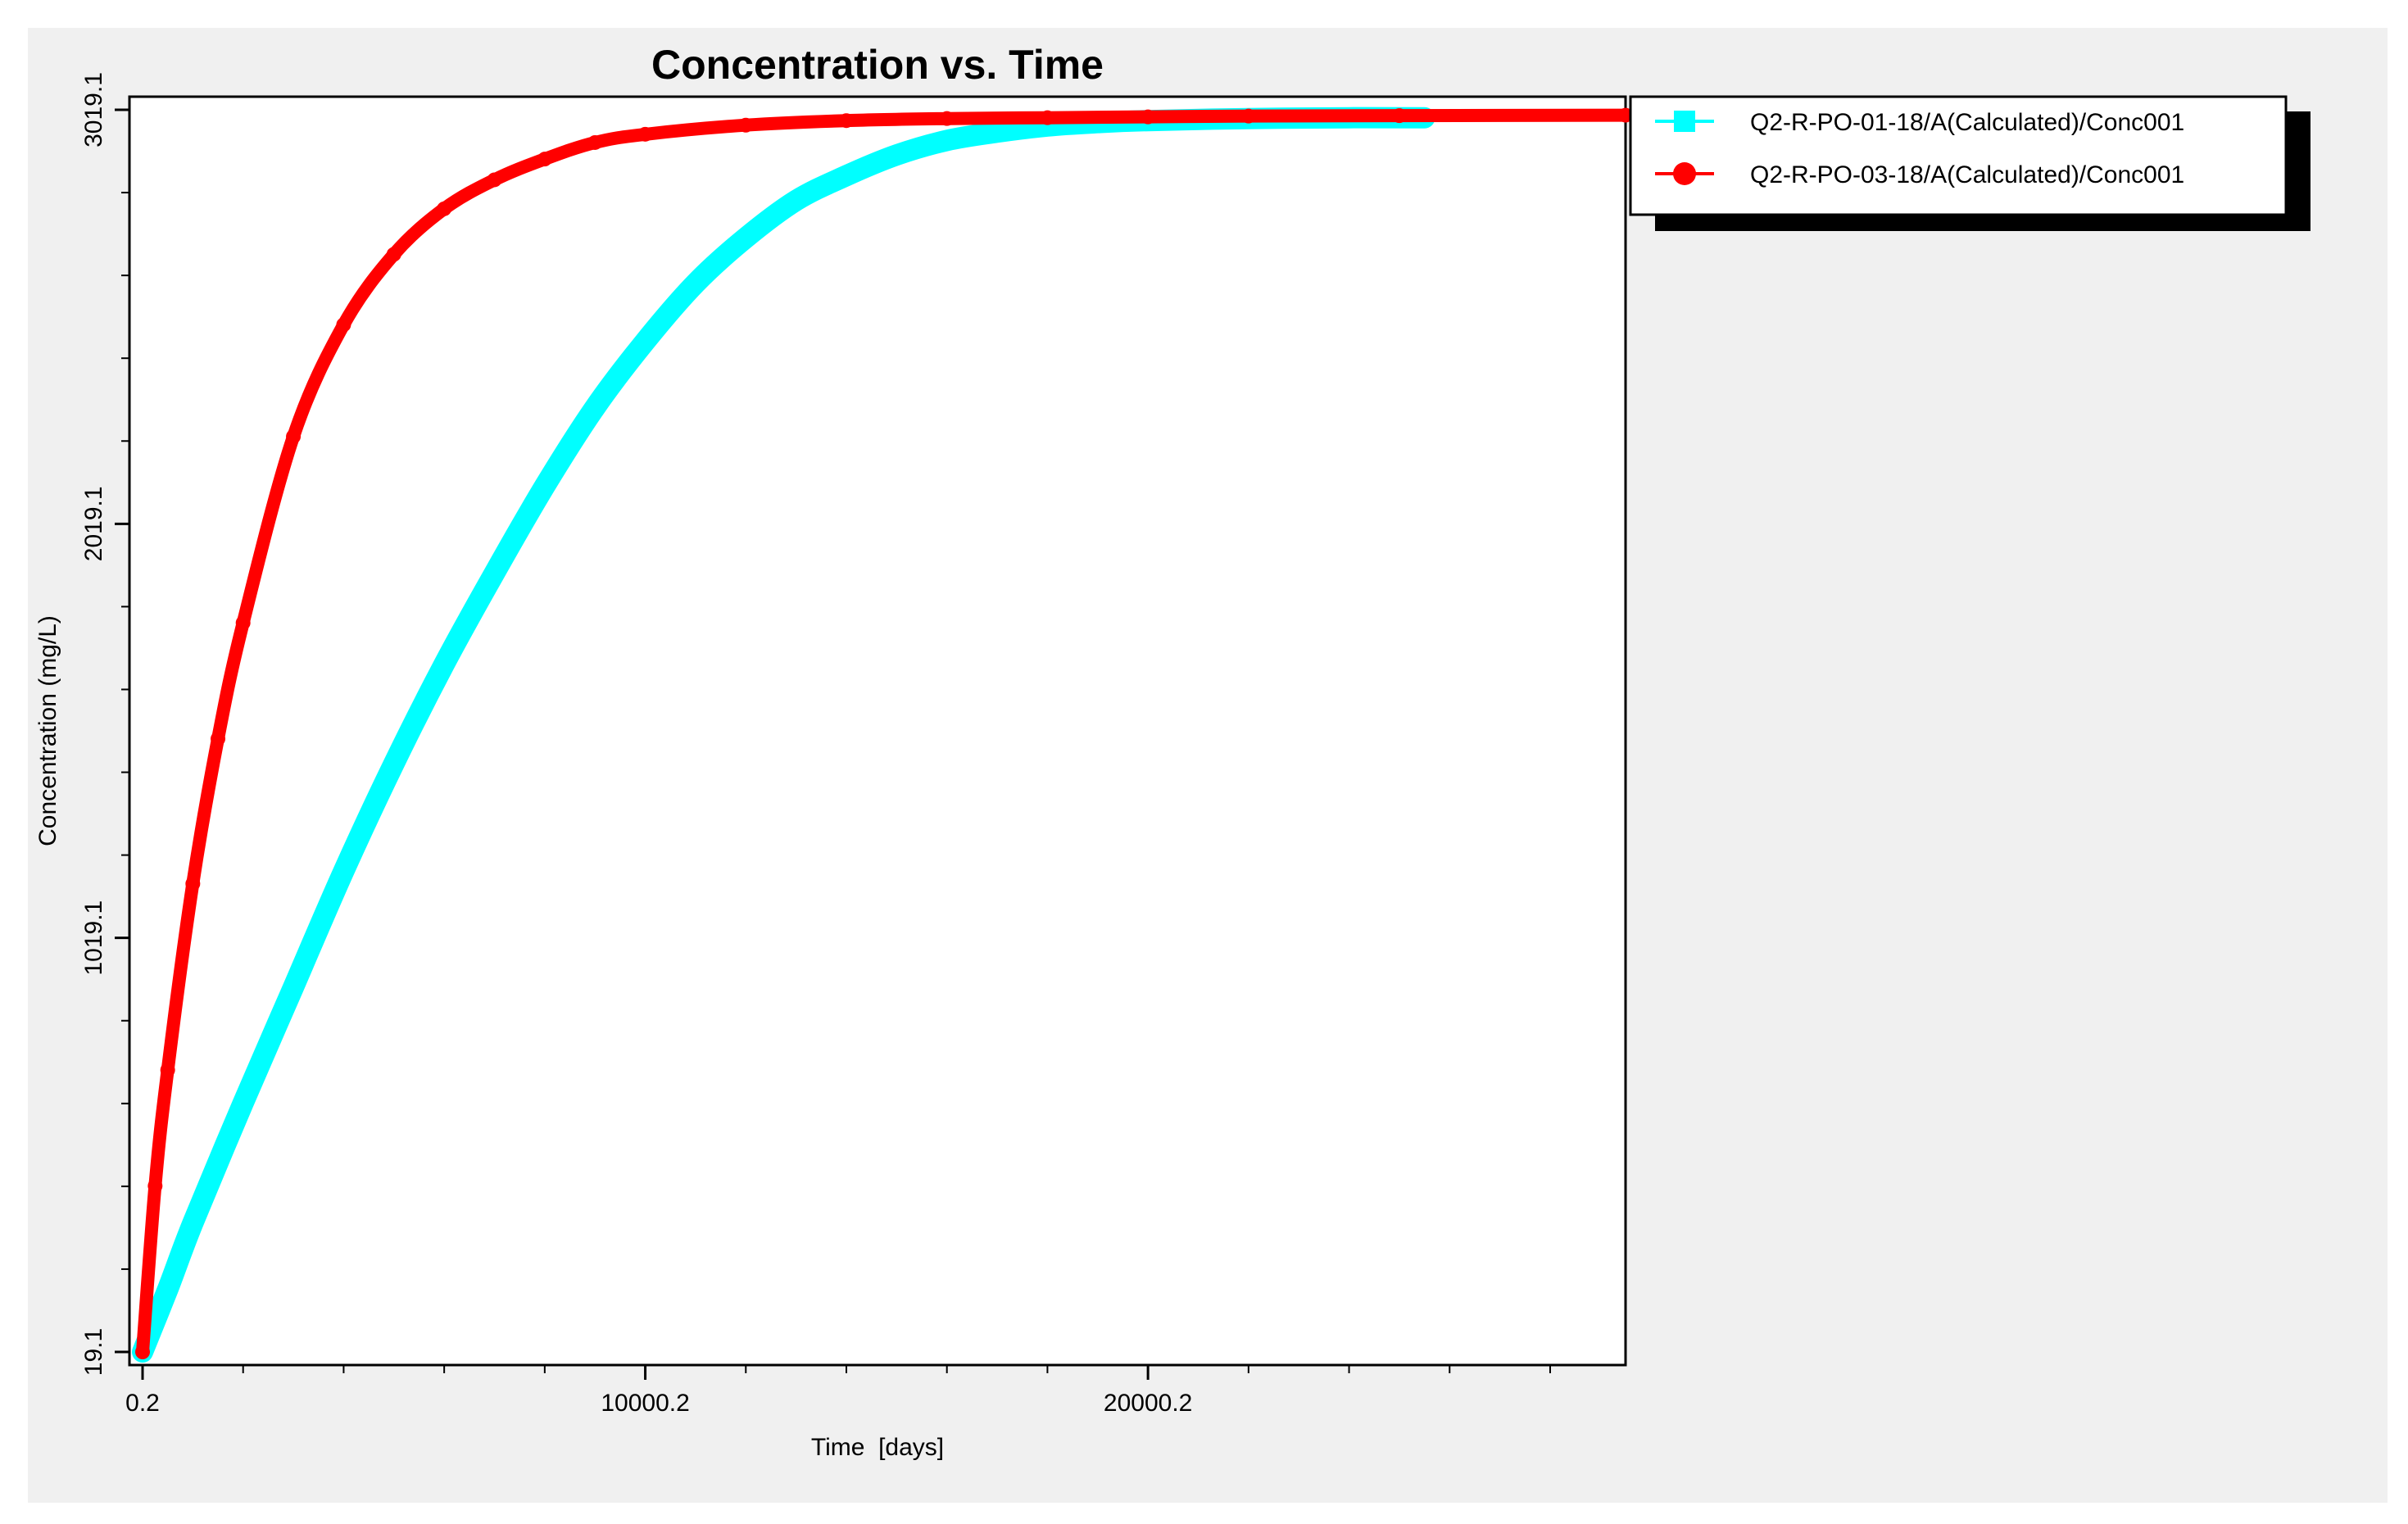 The image size is (2408, 1524). Describe the element at coordinates (93, 523) in the screenshot. I see `y-tick-label: 2019.1` at that location.